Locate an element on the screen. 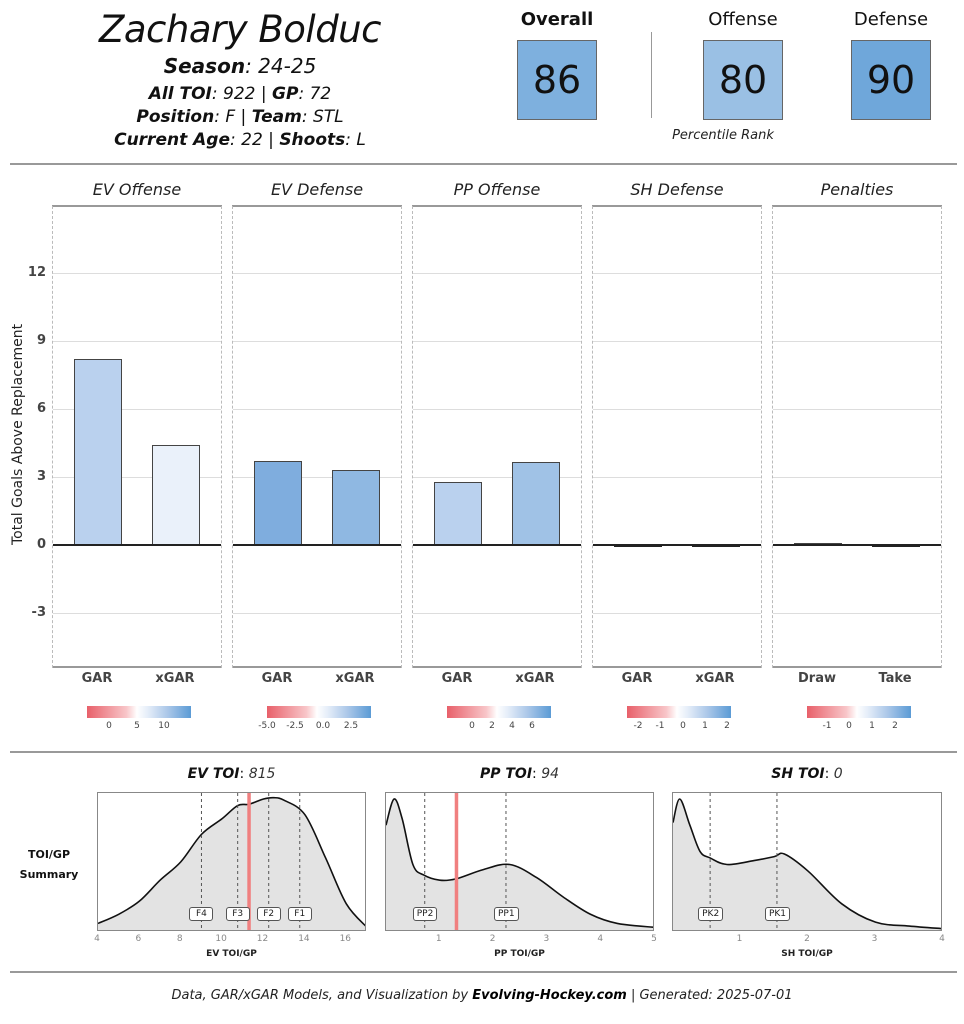 The image size is (964, 1024). density-title: EV TOI: 815 is located at coordinates (231, 774).